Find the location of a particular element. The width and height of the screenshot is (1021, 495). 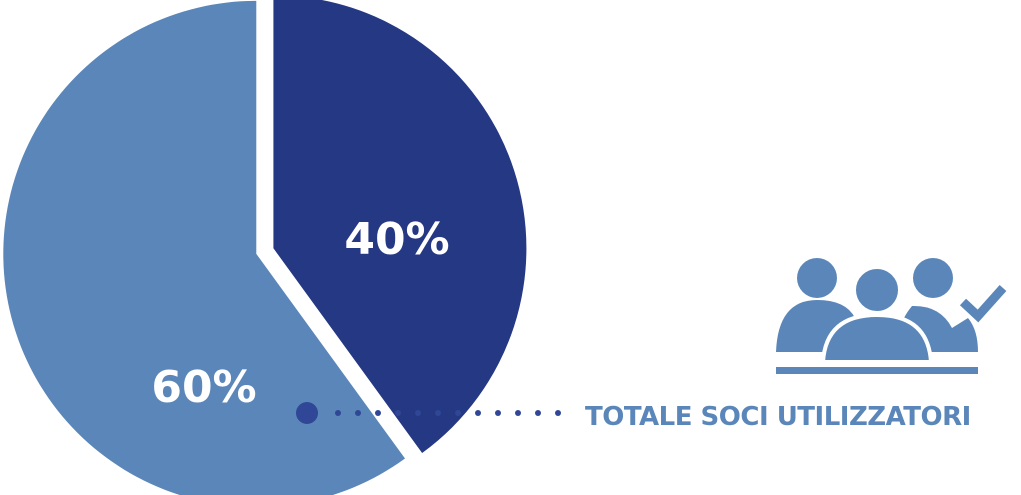

pie-data-labels: 40% 60% is located at coordinates (300, 313).